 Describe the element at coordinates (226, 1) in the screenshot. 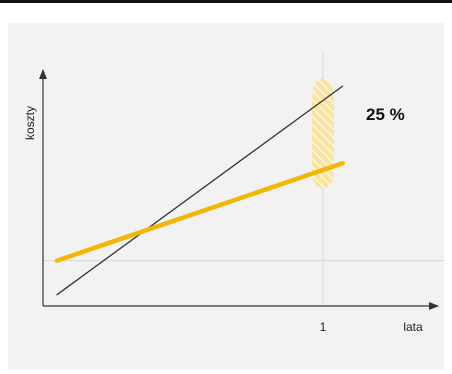

I see `top-rule` at that location.